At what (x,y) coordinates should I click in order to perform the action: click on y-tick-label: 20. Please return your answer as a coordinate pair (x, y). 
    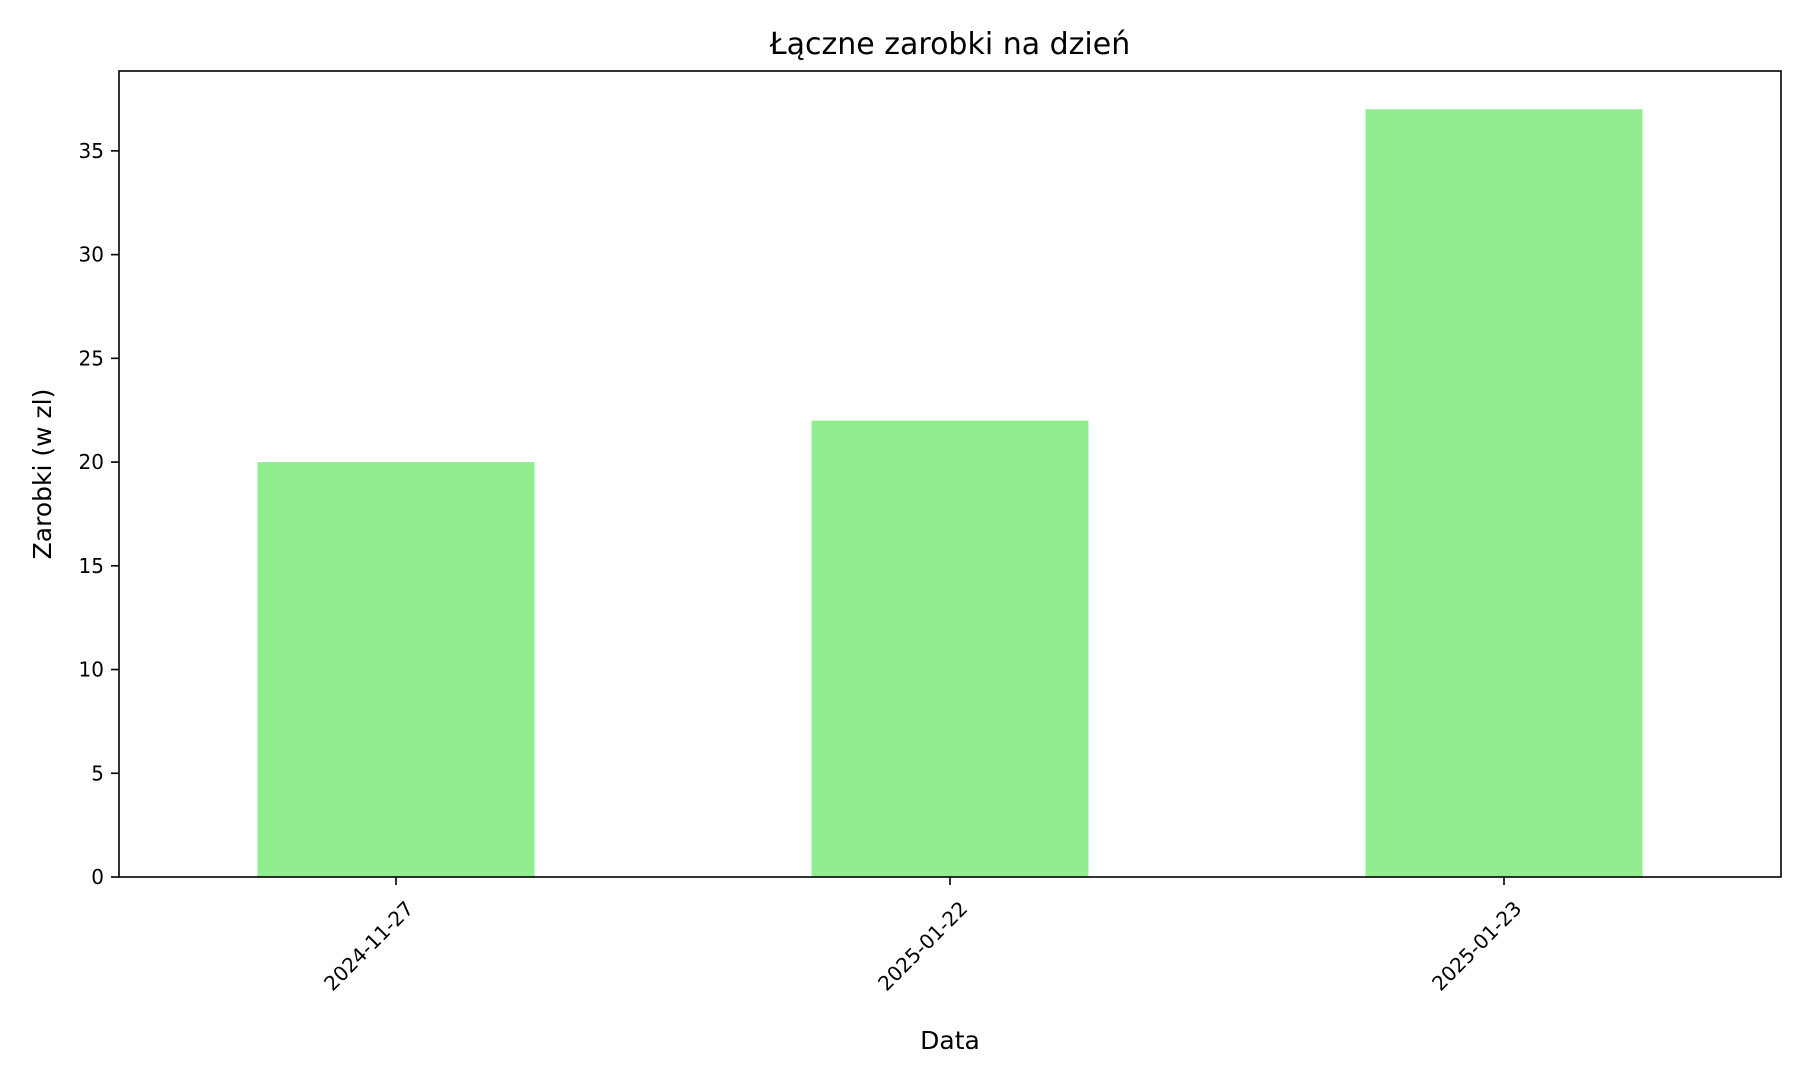
    Looking at the image, I should click on (91, 462).